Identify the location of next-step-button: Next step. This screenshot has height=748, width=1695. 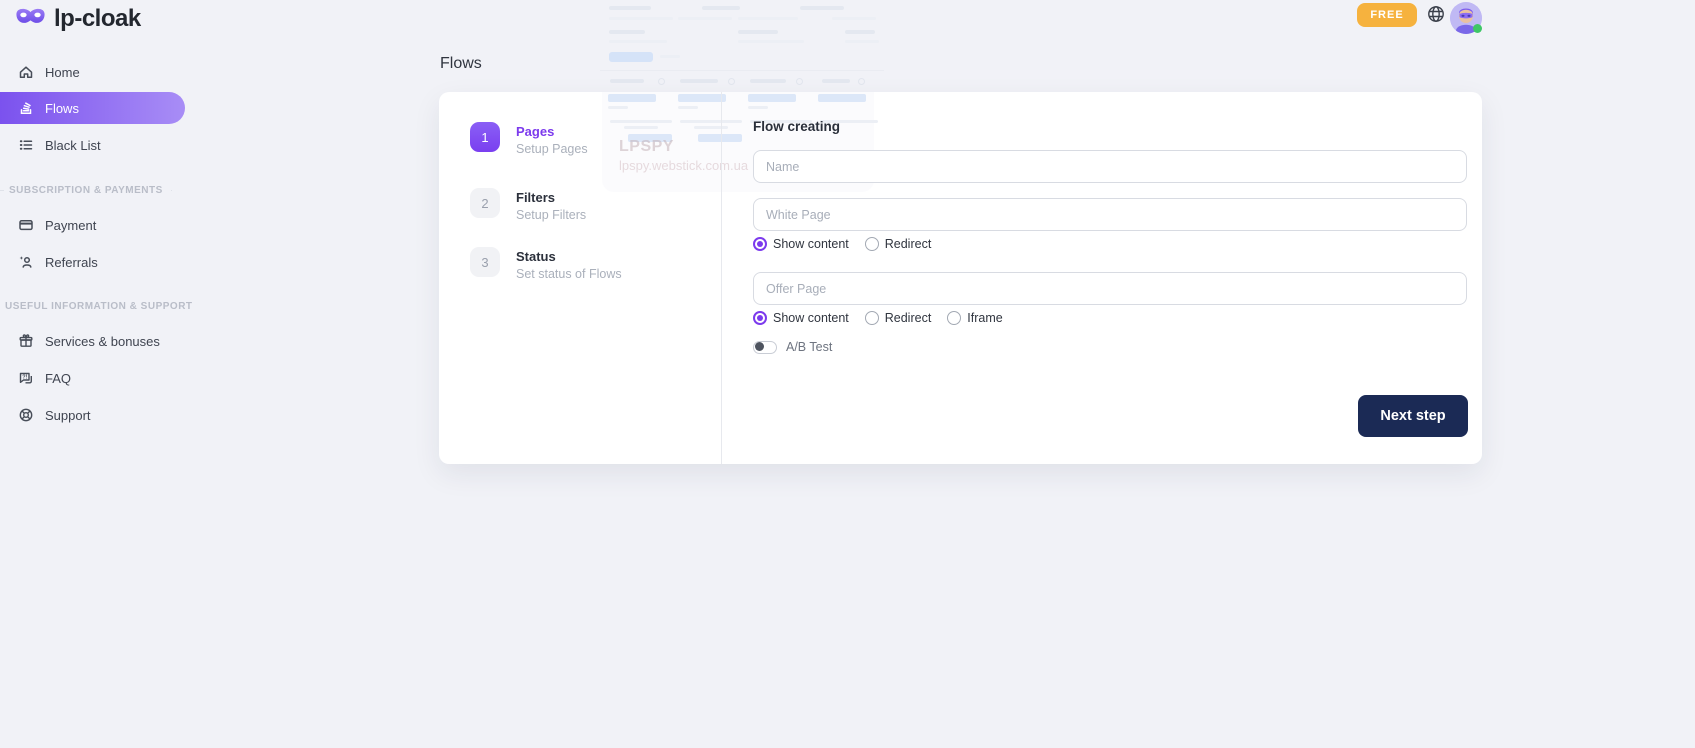
(1413, 416).